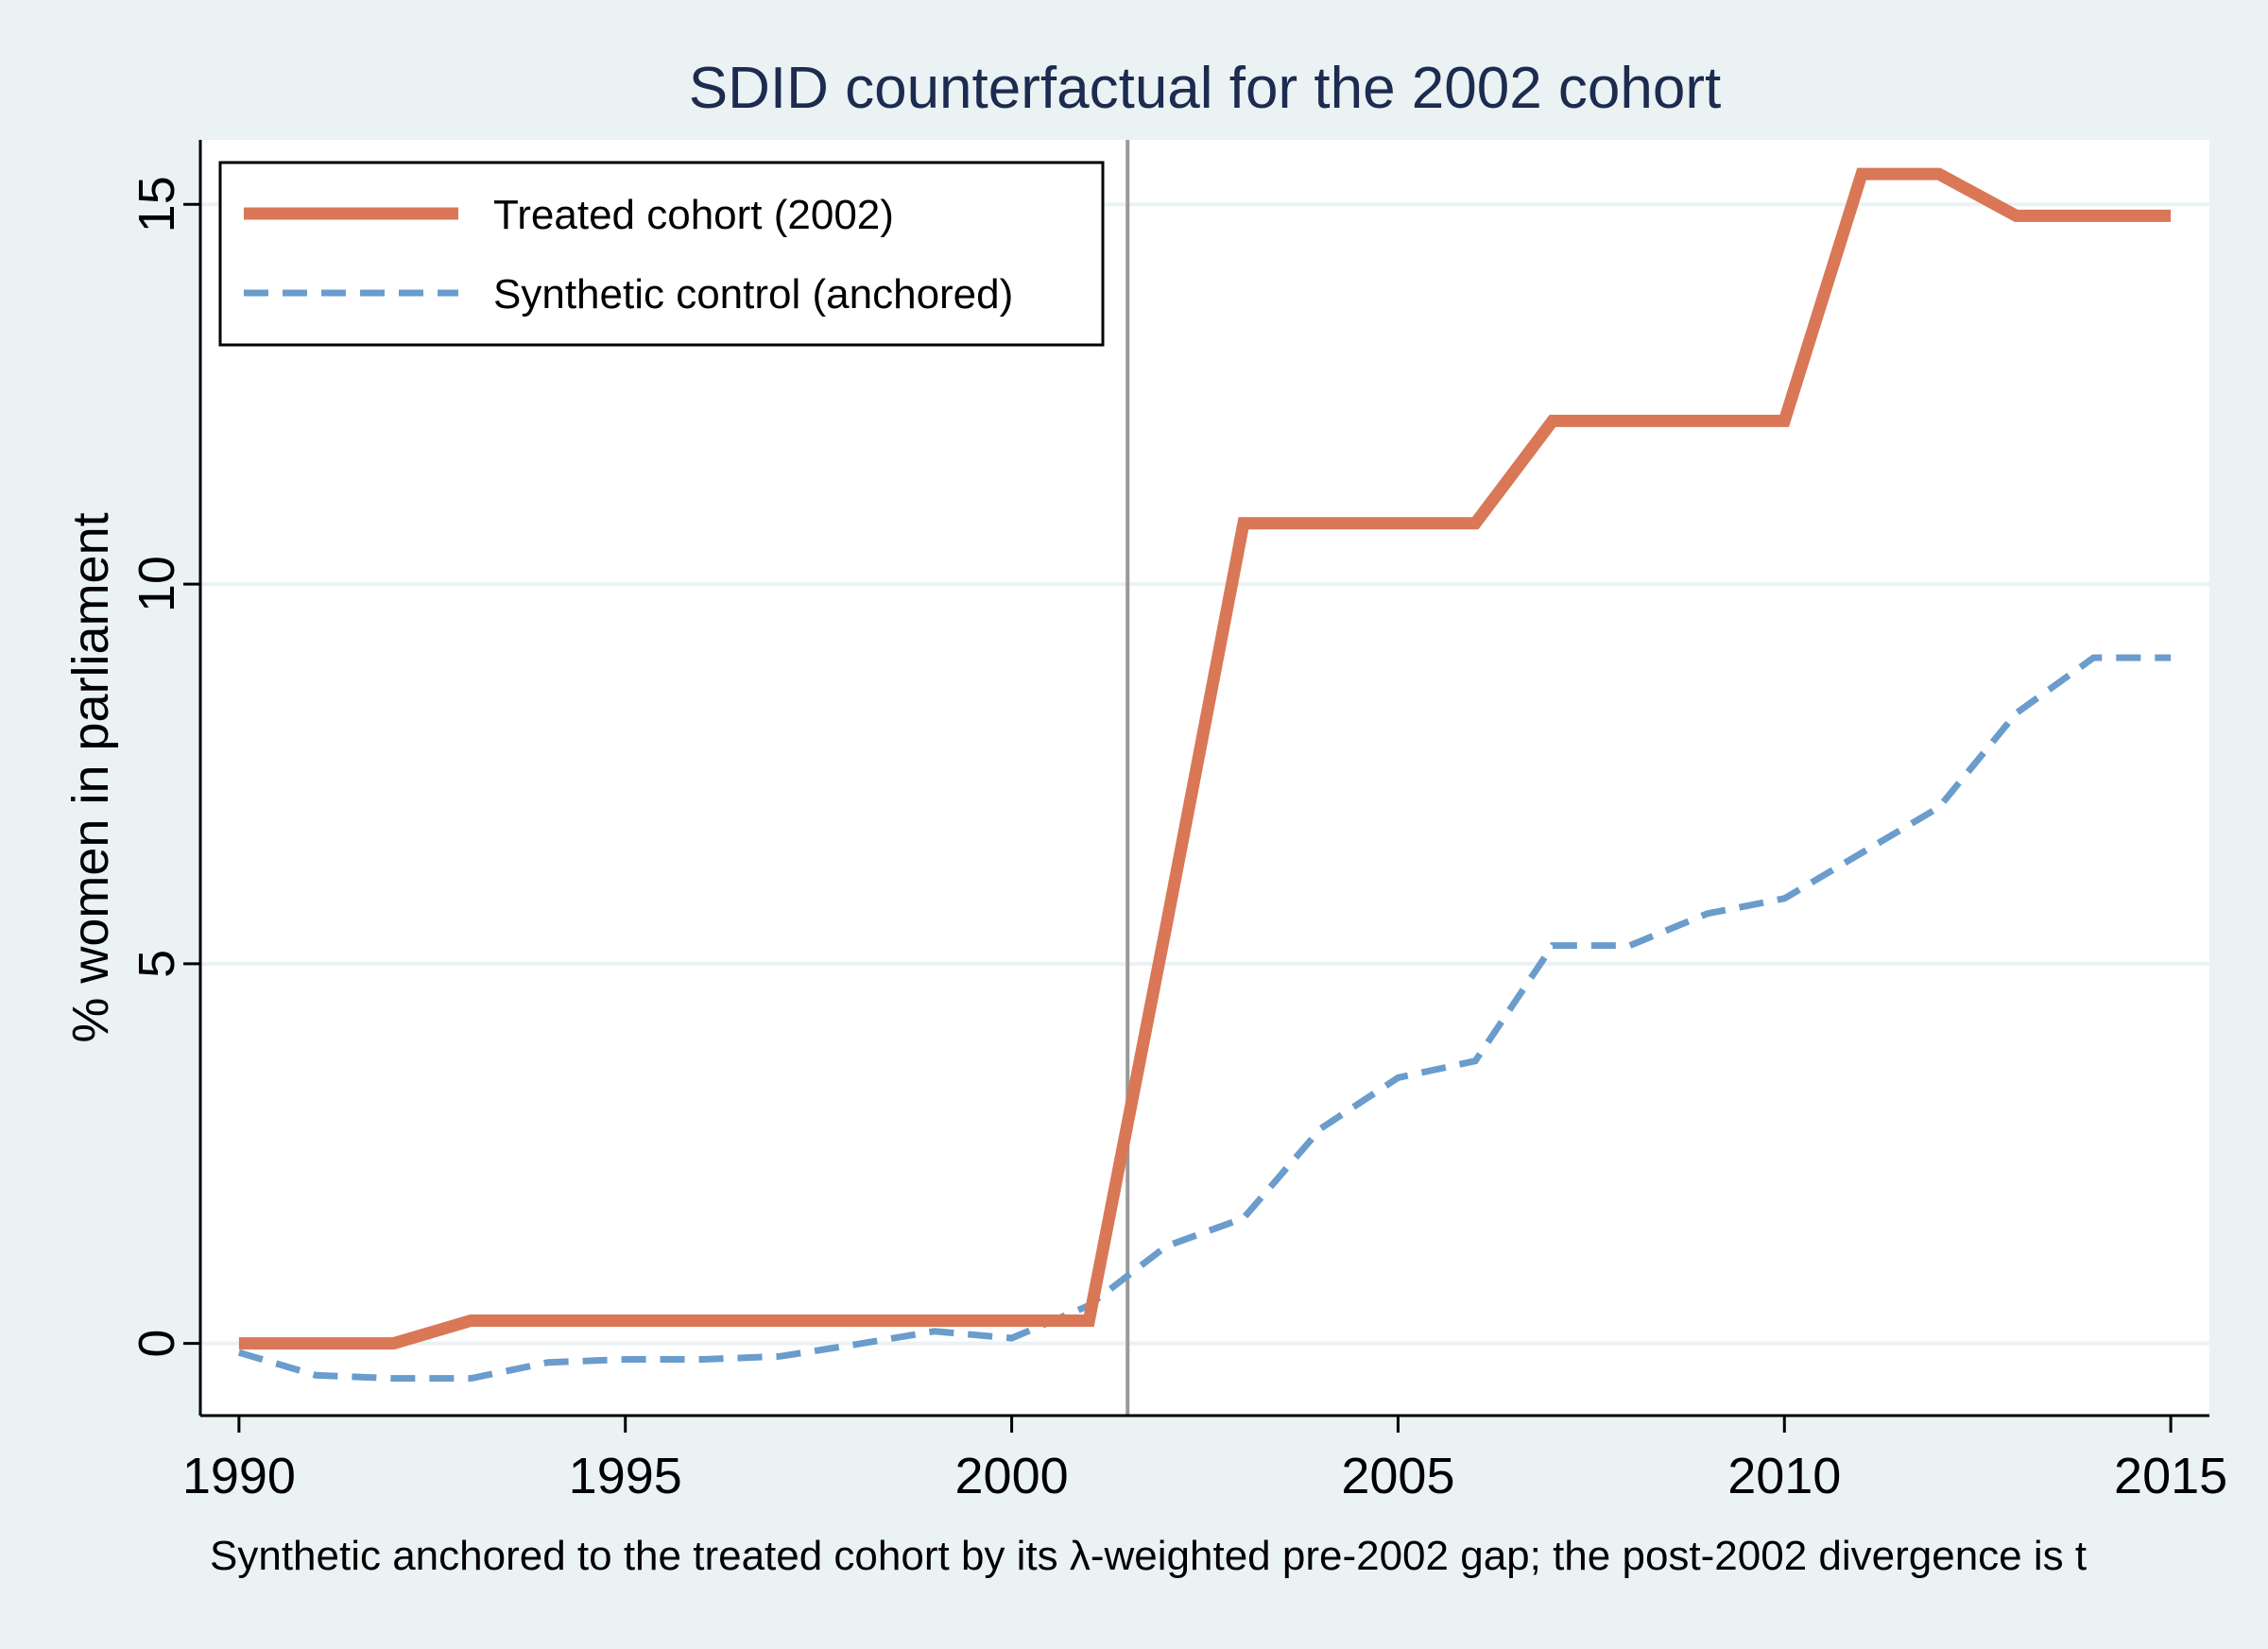  What do you see at coordinates (693, 215) in the screenshot?
I see `legend-label-treated: Treated cohort (2002)` at bounding box center [693, 215].